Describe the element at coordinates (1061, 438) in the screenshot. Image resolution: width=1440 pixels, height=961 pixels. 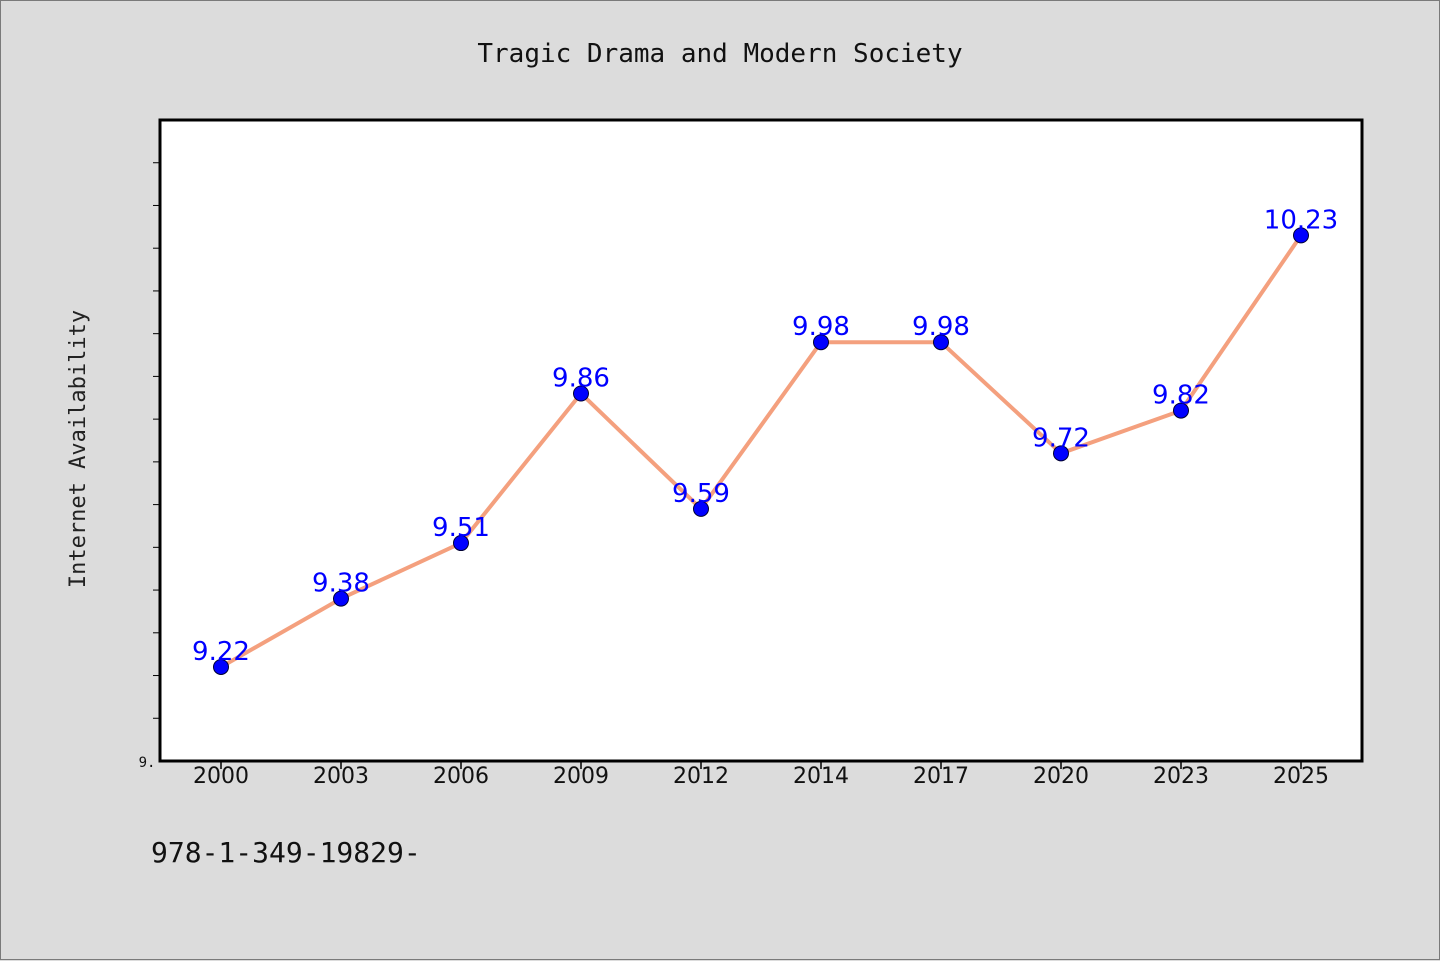
I see `data-label: 9.72` at that location.